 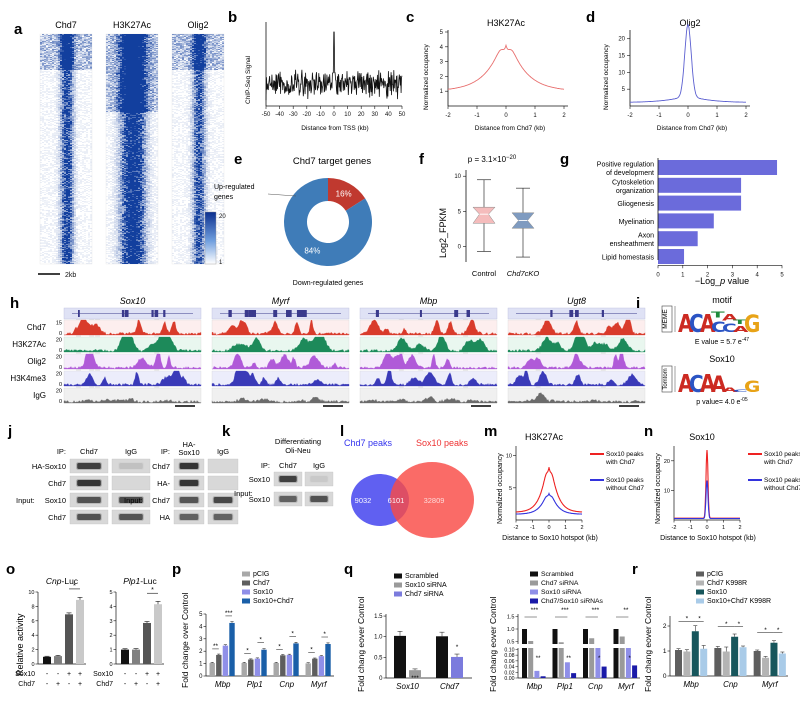 I want to click on panel-f-ytick: 10, so click(x=457, y=177).